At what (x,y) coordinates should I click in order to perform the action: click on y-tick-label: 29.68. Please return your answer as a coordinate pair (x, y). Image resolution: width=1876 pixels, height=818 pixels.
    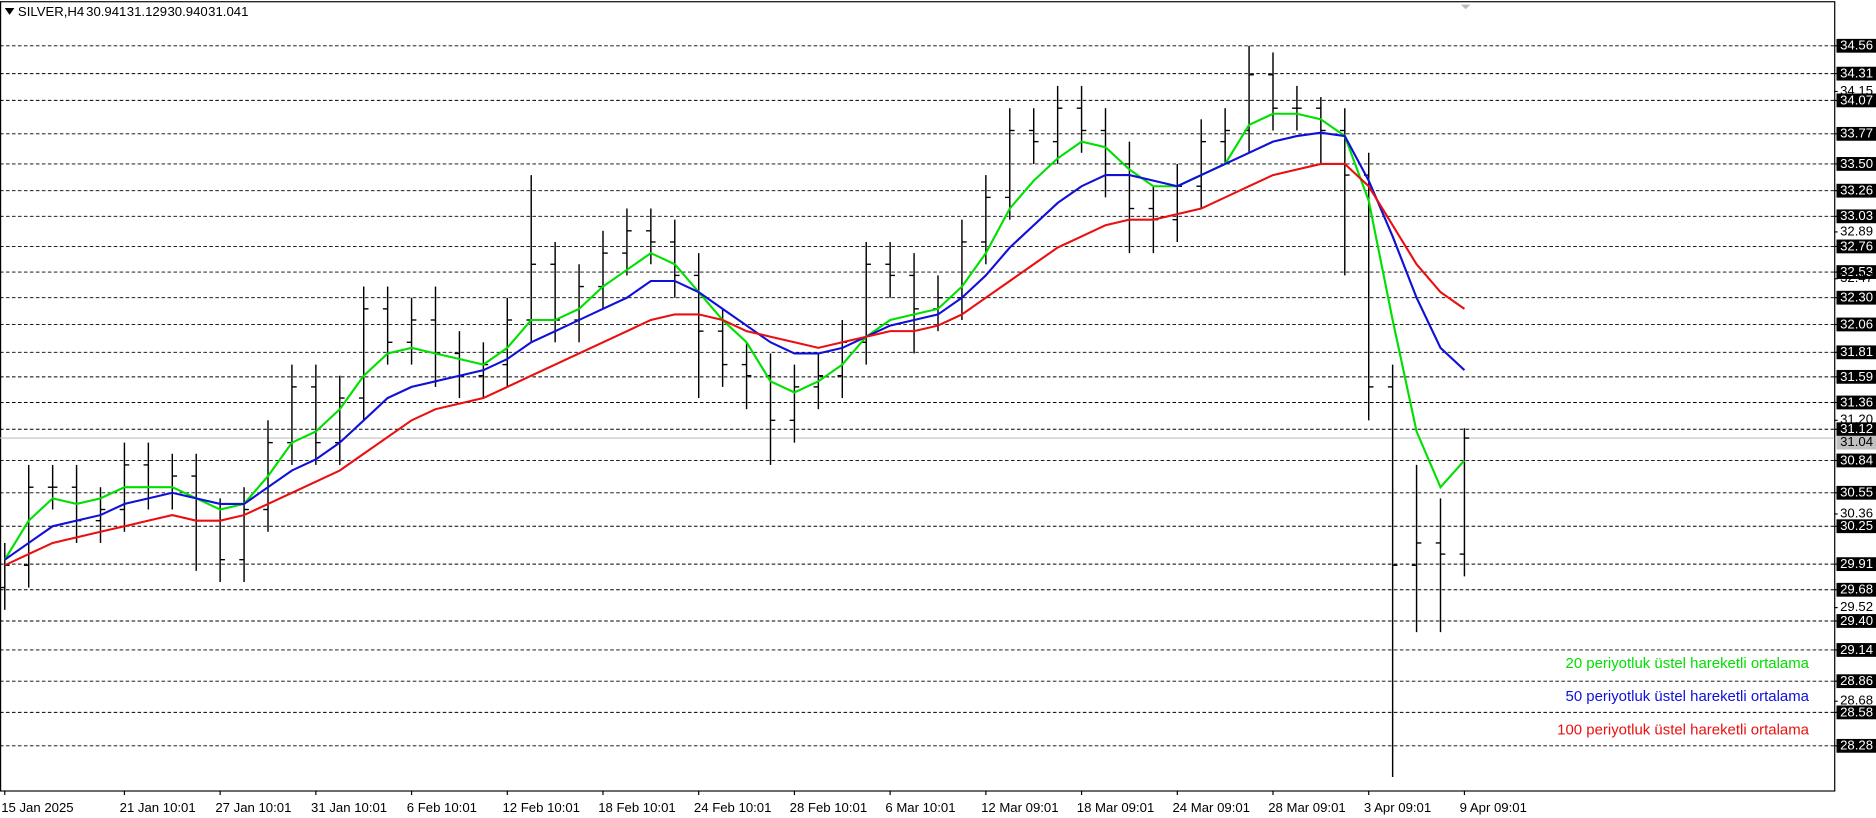
    Looking at the image, I should click on (1856, 589).